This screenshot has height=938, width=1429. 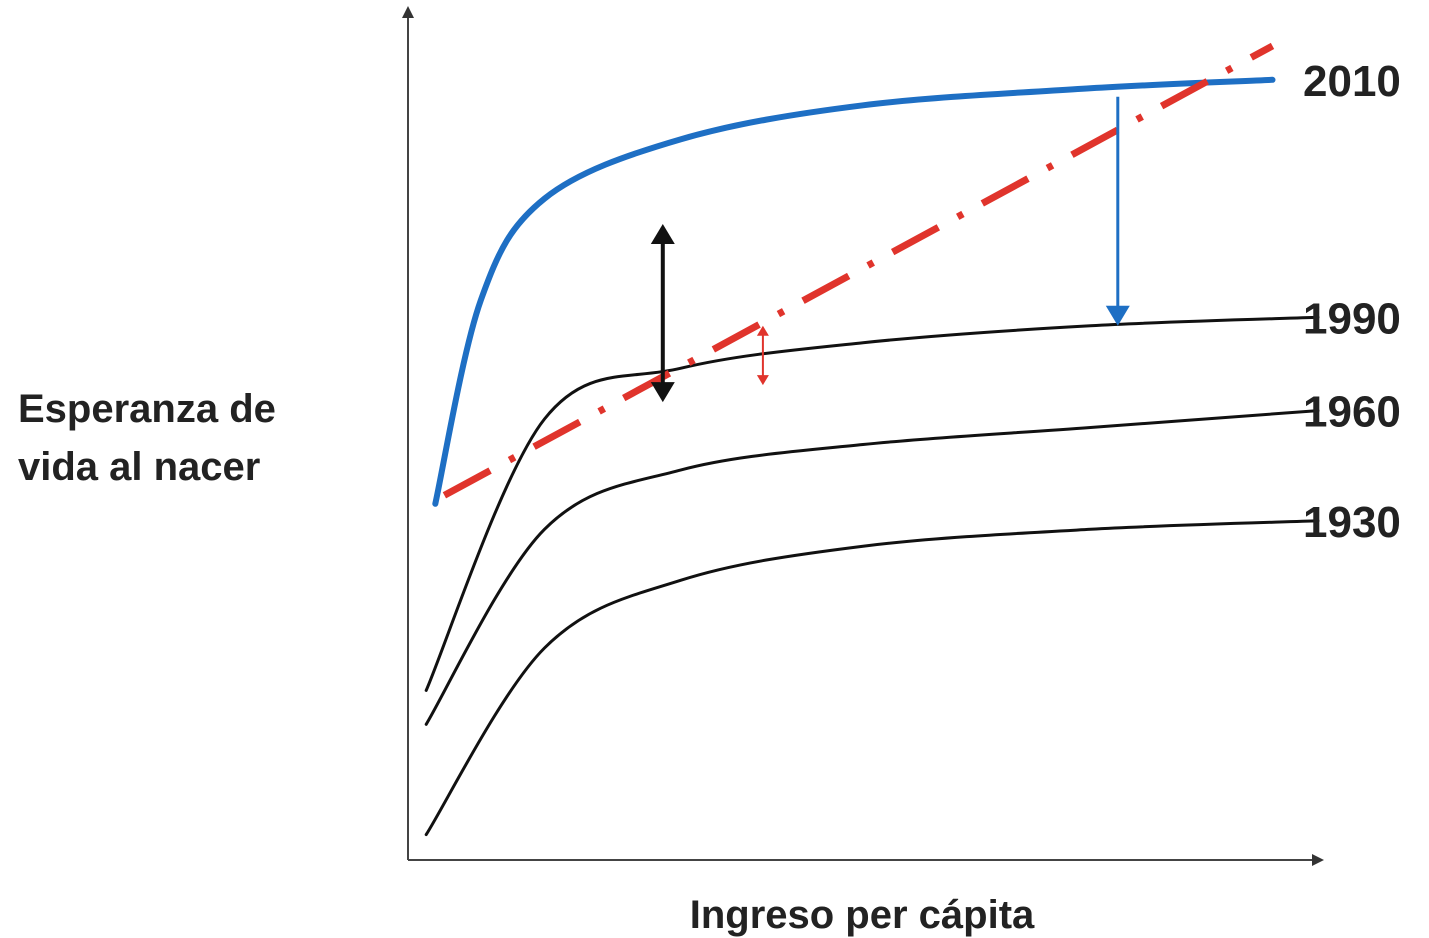 What do you see at coordinates (1352, 81) in the screenshot?
I see `series-label-2010: 2010` at bounding box center [1352, 81].